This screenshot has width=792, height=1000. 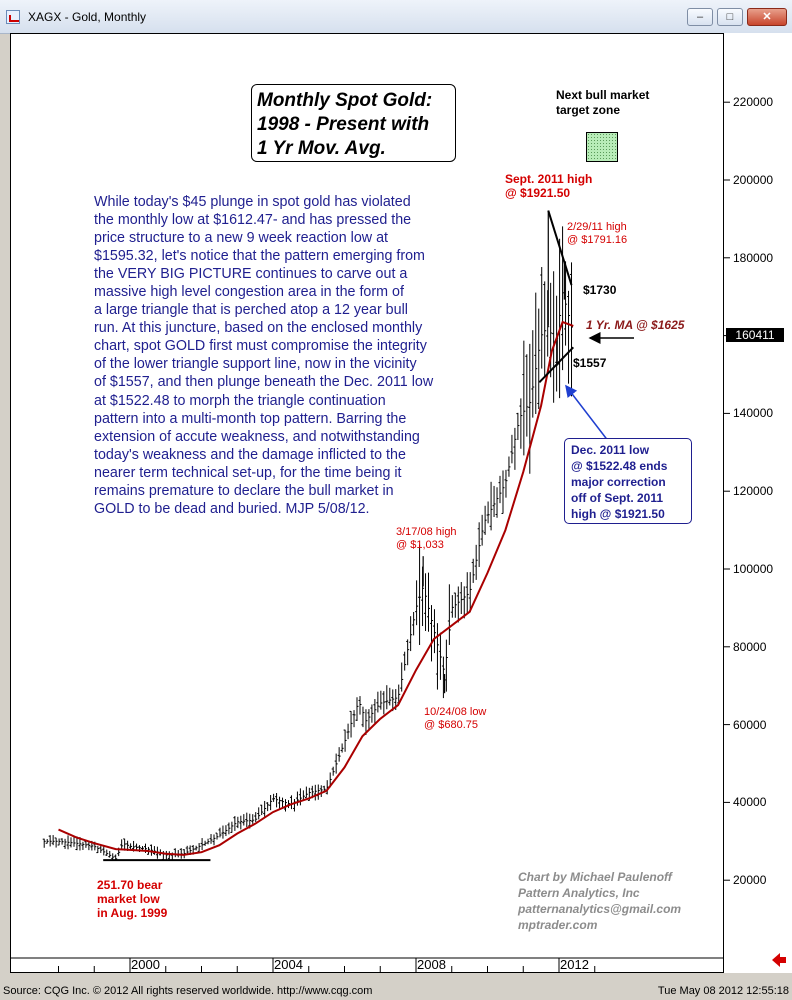 I want to click on chart-title-line2: 1998 - Present with, so click(x=343, y=124).